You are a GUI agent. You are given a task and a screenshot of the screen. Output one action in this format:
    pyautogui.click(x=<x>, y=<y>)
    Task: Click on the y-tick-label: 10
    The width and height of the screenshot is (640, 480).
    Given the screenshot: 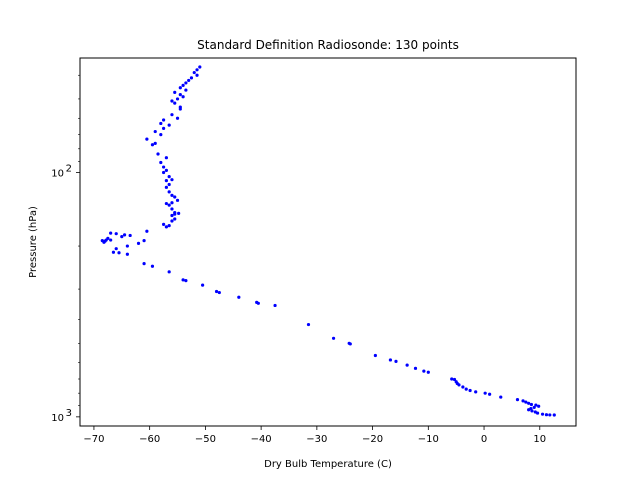 What is the action you would take?
    pyautogui.click(x=57, y=418)
    